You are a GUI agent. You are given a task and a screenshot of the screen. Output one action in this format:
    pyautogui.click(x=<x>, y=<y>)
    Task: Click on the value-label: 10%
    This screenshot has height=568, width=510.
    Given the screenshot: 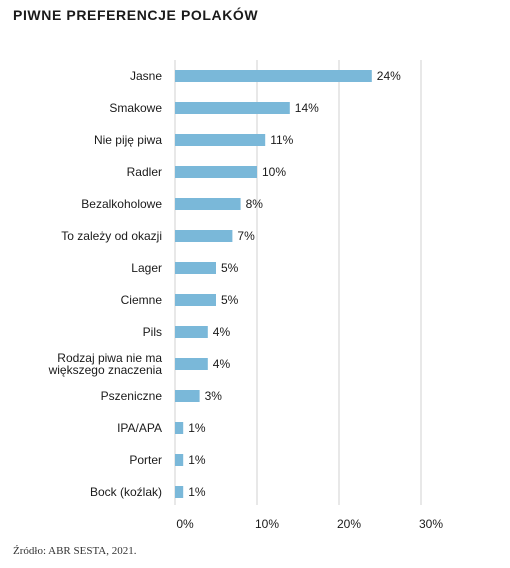 What is the action you would take?
    pyautogui.click(x=274, y=172)
    